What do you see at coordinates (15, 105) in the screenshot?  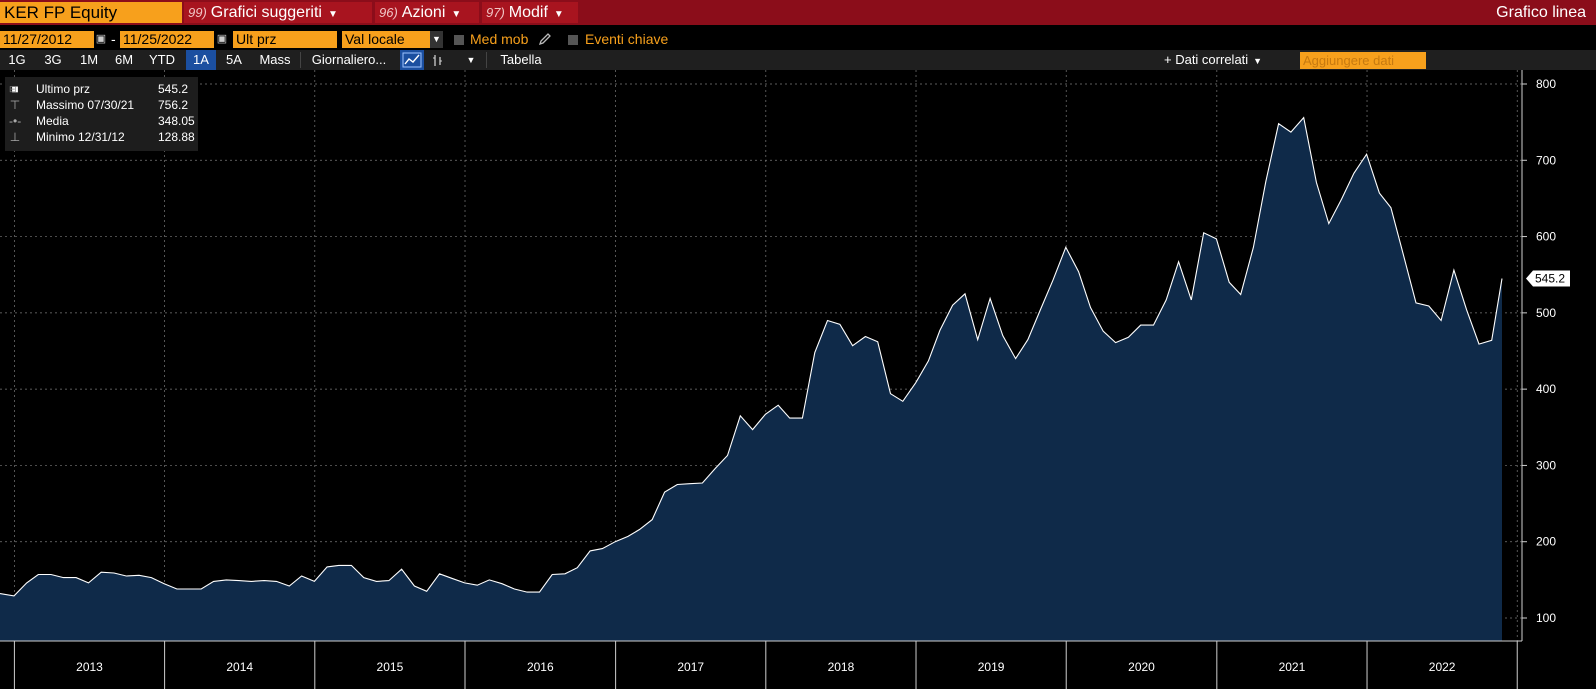 I see `high-marker-icon: ⊤` at bounding box center [15, 105].